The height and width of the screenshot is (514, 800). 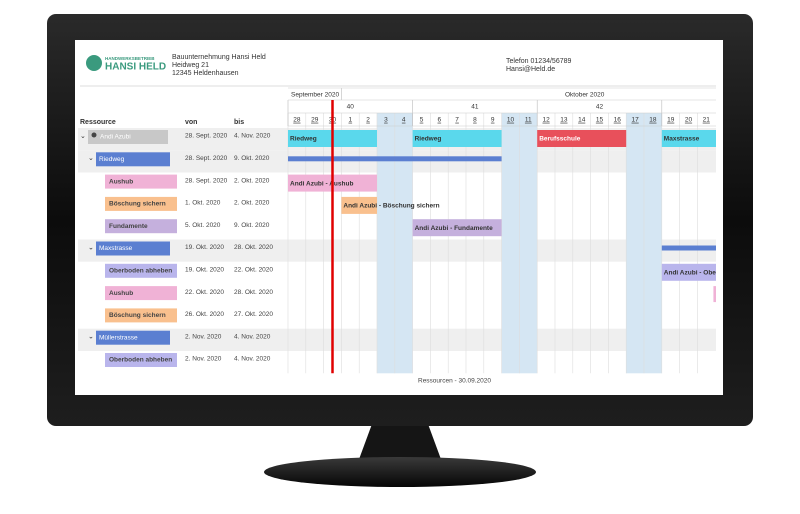 I want to click on day-label: 20, so click(x=689, y=120).